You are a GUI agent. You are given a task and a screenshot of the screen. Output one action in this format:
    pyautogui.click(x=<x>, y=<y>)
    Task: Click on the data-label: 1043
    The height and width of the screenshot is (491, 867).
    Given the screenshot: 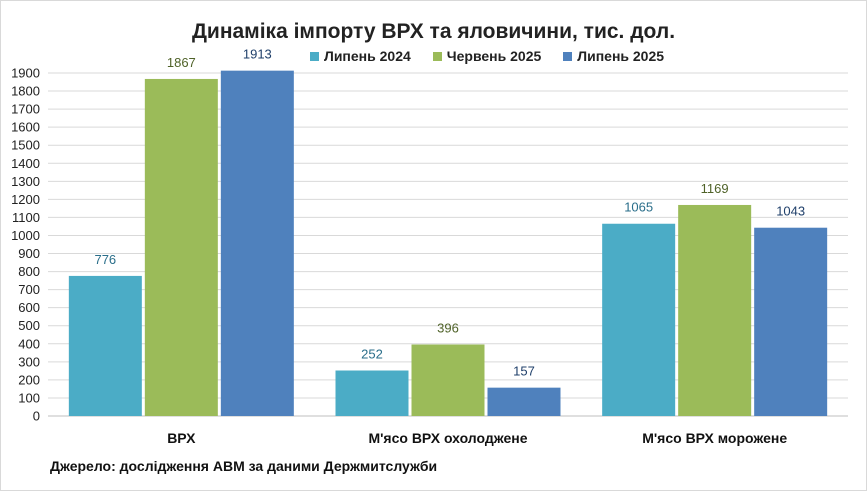 What is the action you would take?
    pyautogui.click(x=790, y=211)
    